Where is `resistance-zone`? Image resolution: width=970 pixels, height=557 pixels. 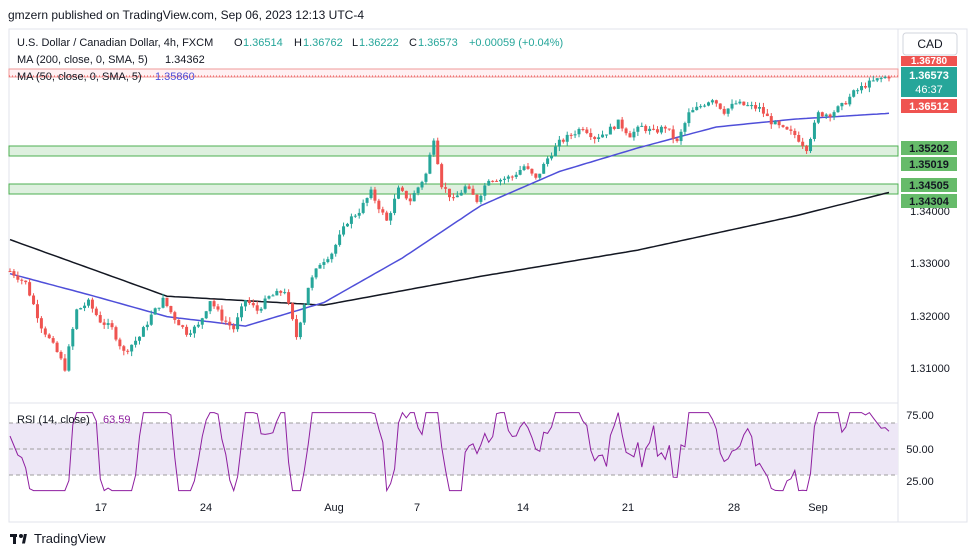 resistance-zone is located at coordinates (453, 73).